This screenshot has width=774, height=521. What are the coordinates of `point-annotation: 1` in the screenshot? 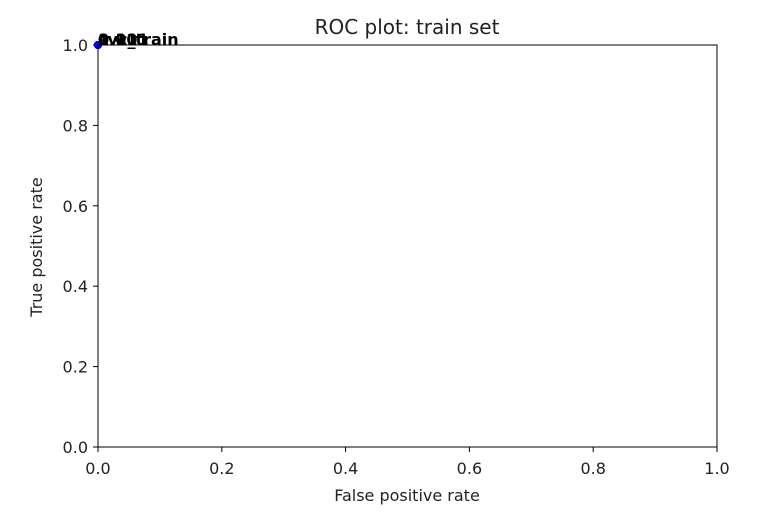 It's located at (103, 39).